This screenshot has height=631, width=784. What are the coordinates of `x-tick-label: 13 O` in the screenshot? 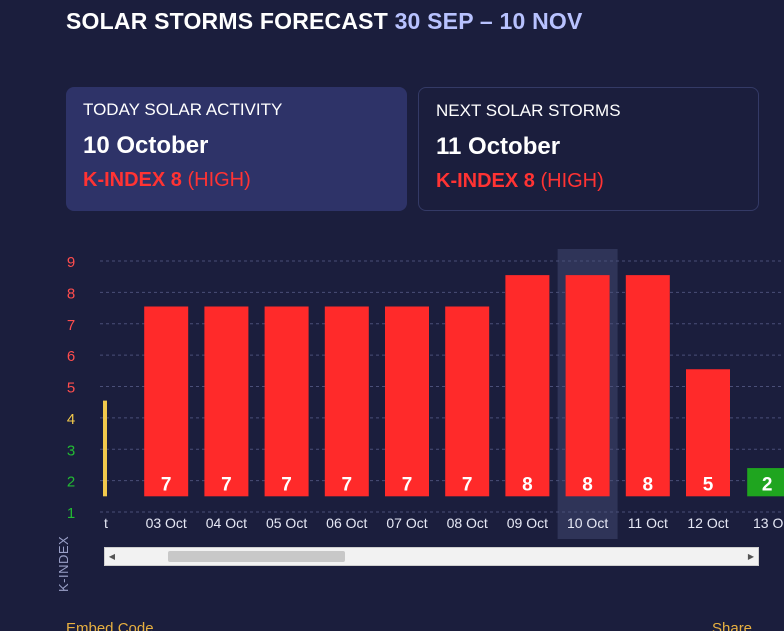 It's located at (768, 523).